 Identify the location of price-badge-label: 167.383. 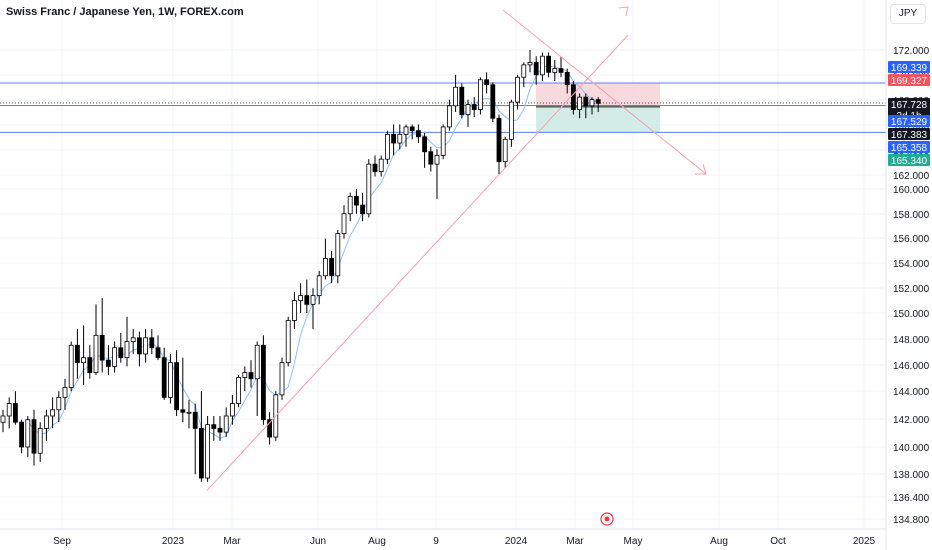
(909, 135).